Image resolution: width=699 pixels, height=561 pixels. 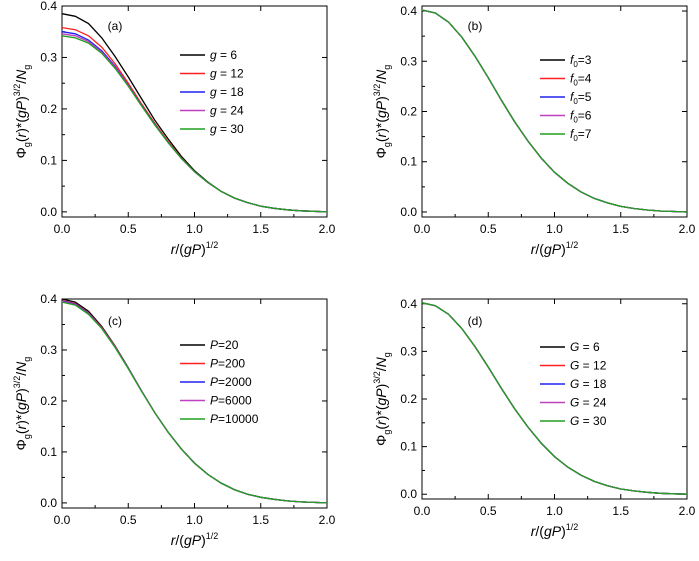 What do you see at coordinates (588, 366) in the screenshot?
I see `legend-entry: G = 12` at bounding box center [588, 366].